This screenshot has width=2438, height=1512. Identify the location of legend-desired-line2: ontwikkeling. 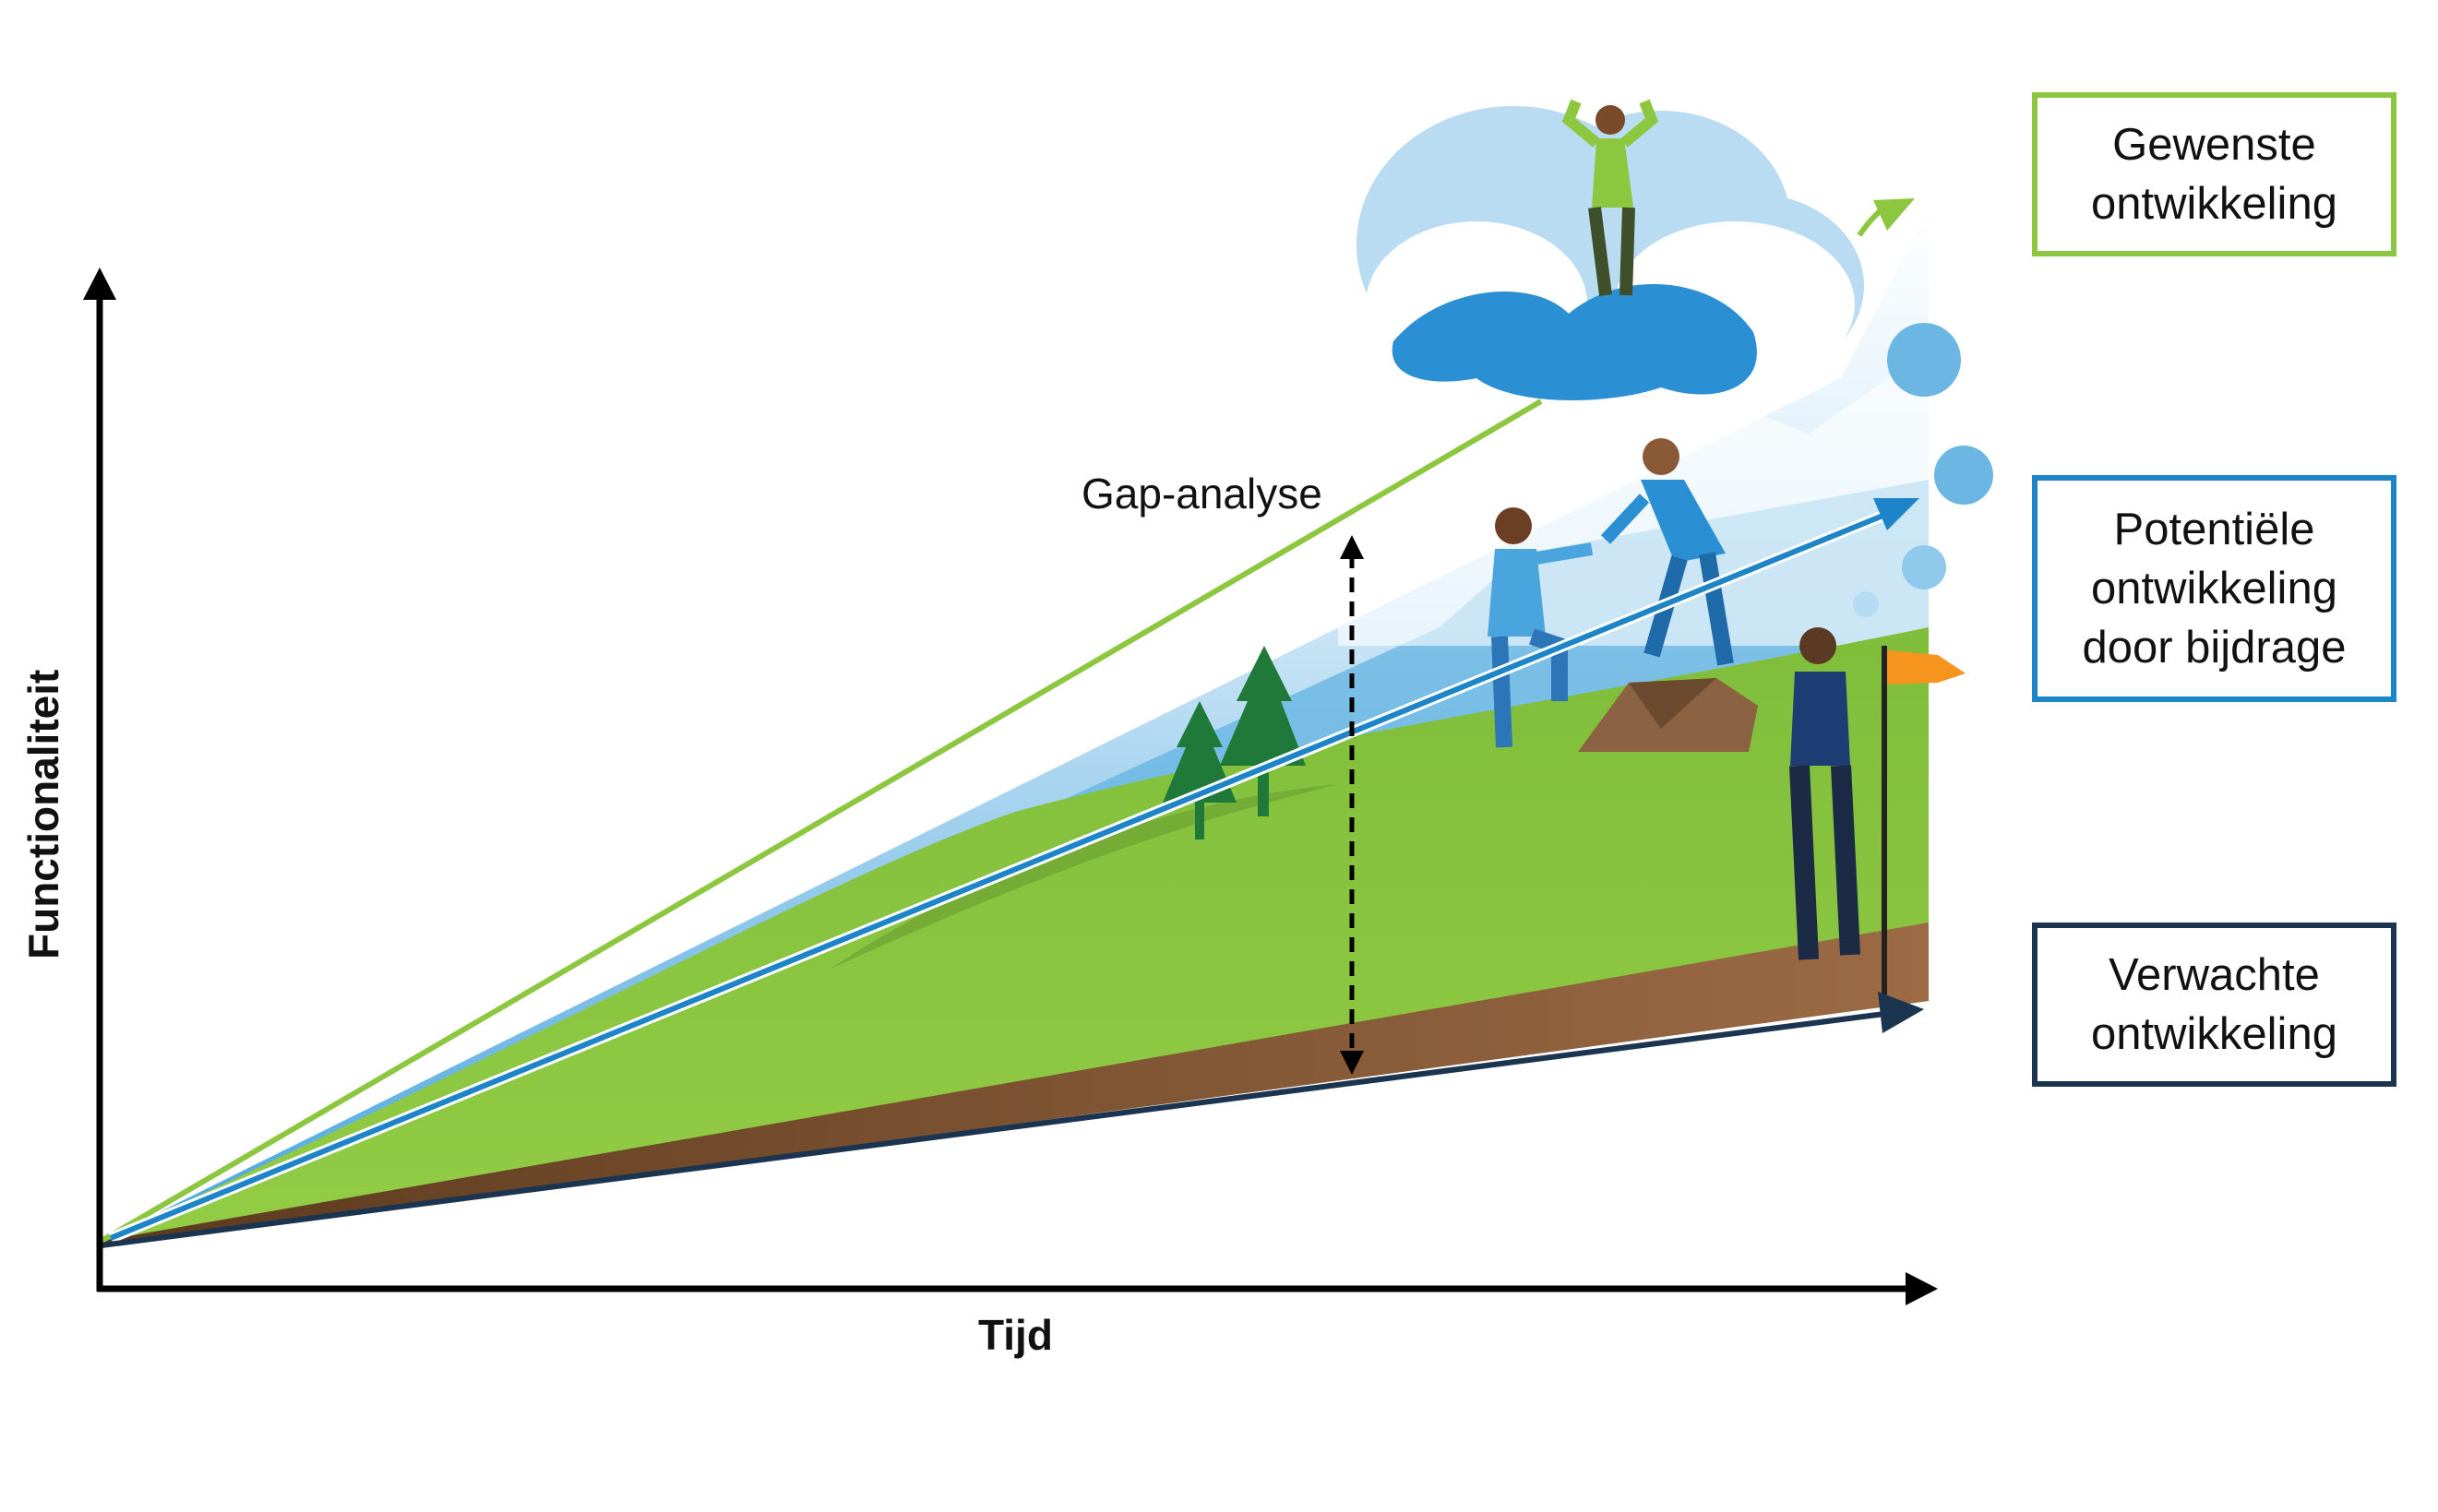
(2214, 204).